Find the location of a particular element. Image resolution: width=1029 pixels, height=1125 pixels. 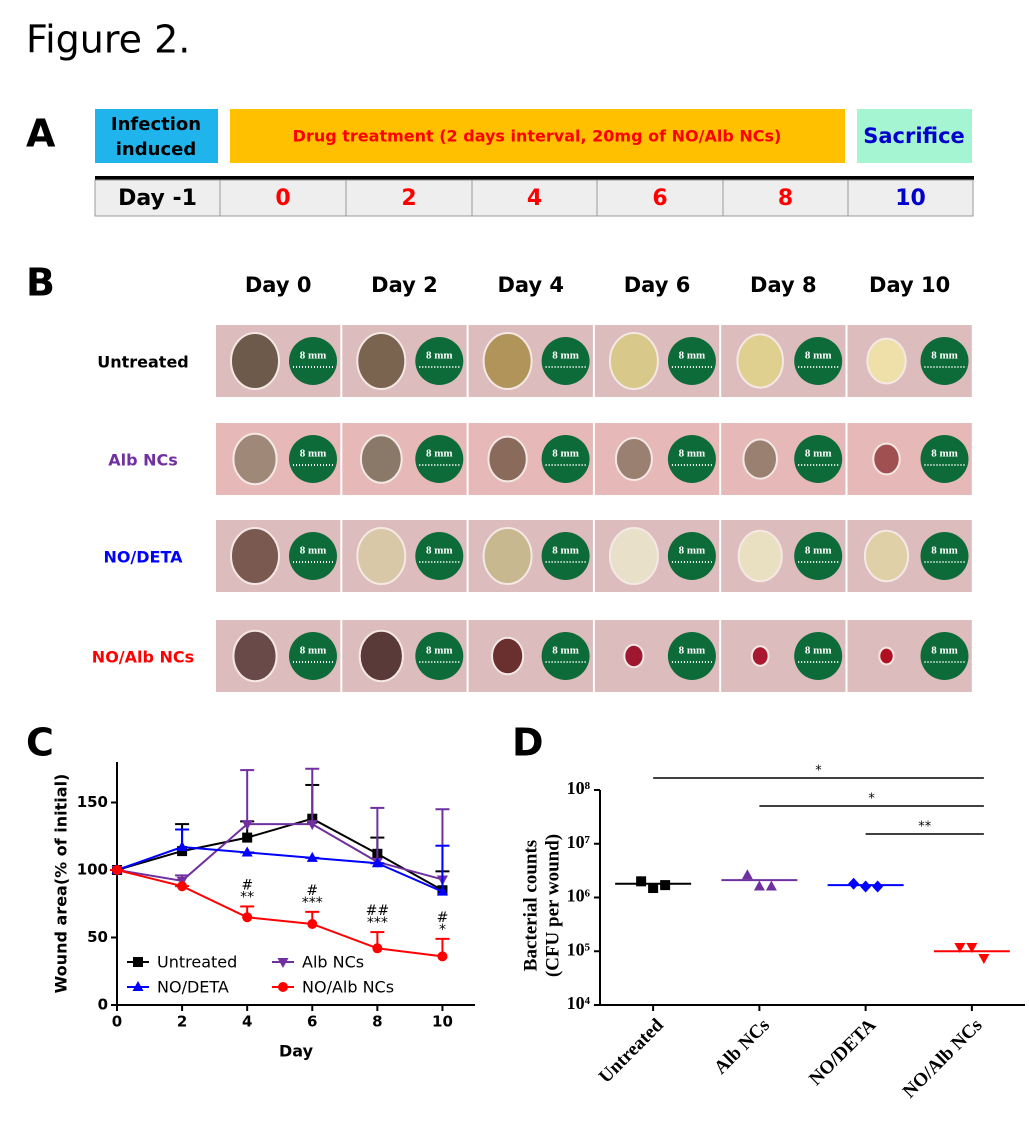

sacrifice-label: Sacrifice is located at coordinates (914, 136).